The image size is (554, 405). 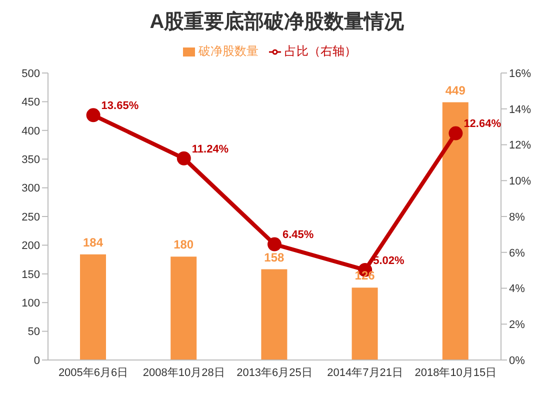 I want to click on data-label: 5.02%, so click(x=389, y=260).